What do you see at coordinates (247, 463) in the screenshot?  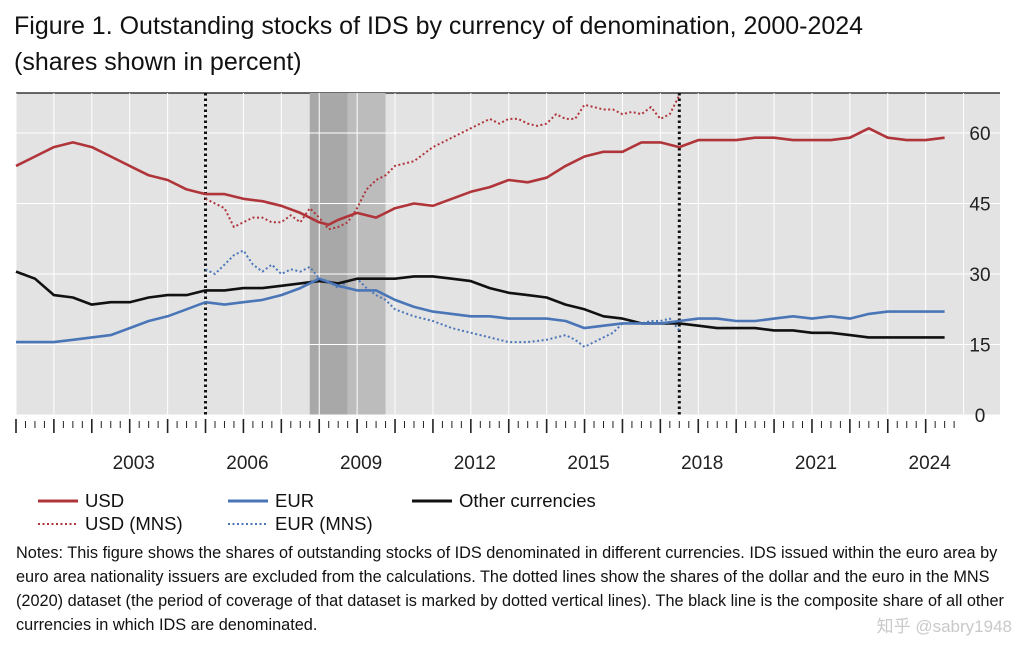 I see `x-tick-label: 2006` at bounding box center [247, 463].